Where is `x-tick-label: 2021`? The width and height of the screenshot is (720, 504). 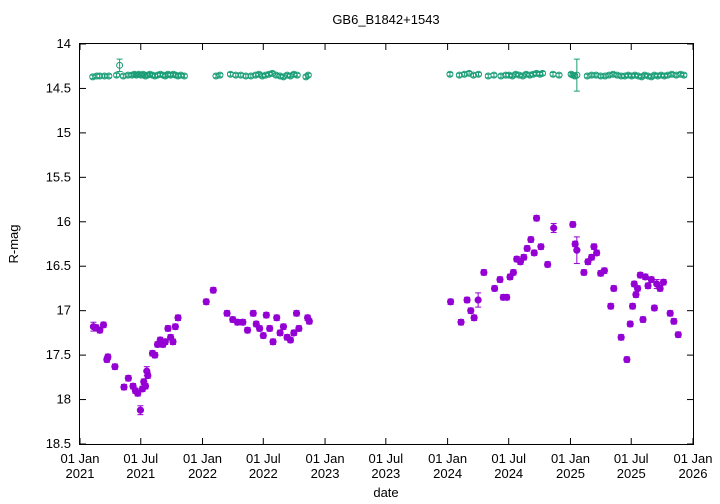 x-tick-label: 2021 is located at coordinates (140, 473).